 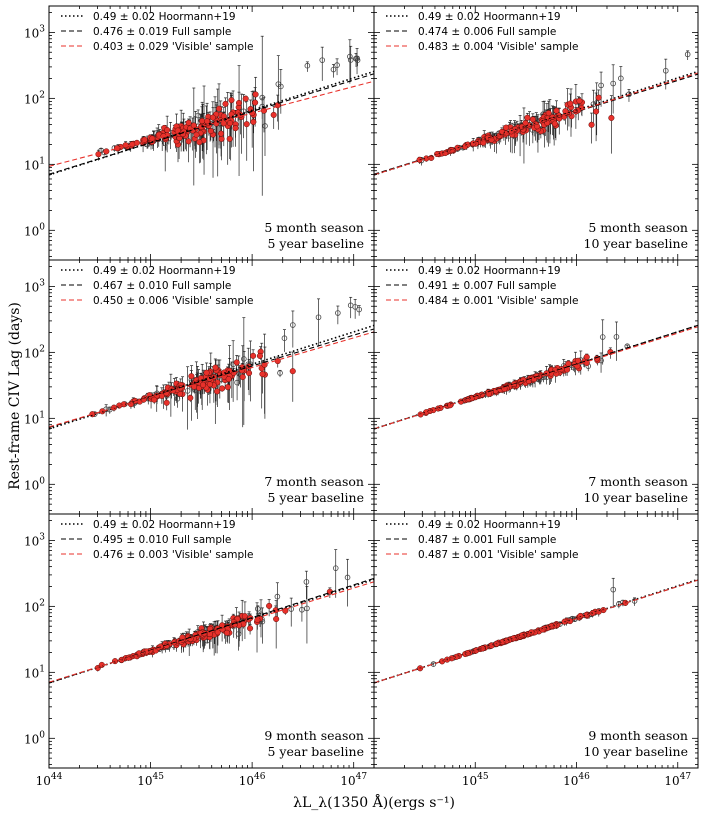 What do you see at coordinates (162, 540) in the screenshot?
I see `legend-entry: 0.495 ± 0.010 Full sample` at bounding box center [162, 540].